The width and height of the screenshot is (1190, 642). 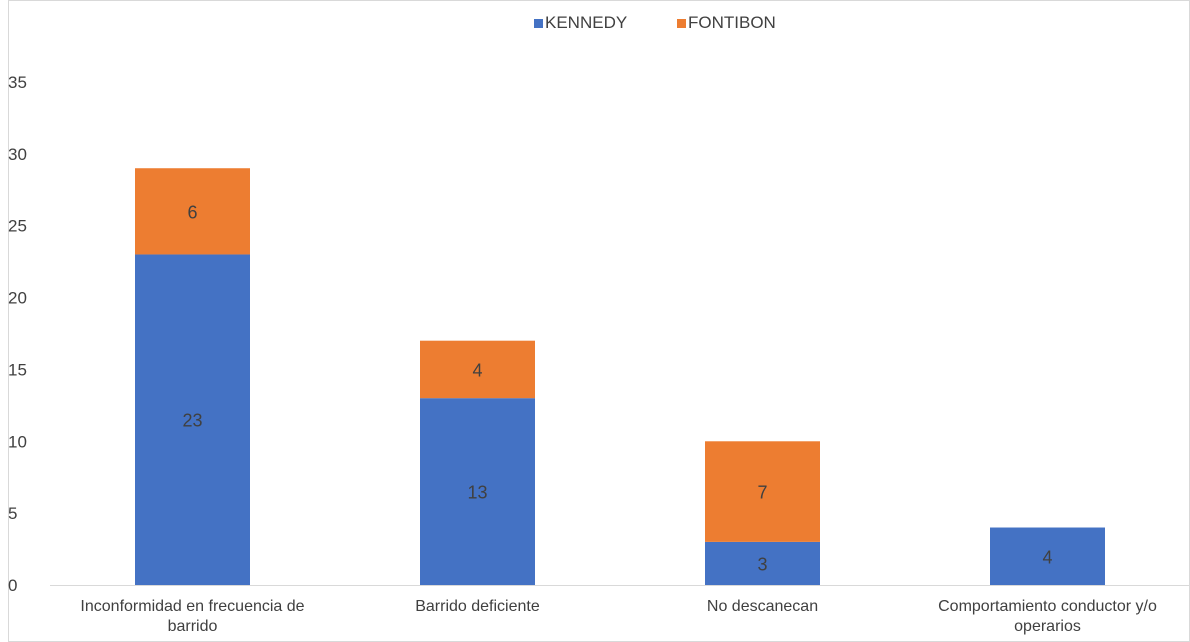 What do you see at coordinates (17, 226) in the screenshot?
I see `y-tick-label: 25` at bounding box center [17, 226].